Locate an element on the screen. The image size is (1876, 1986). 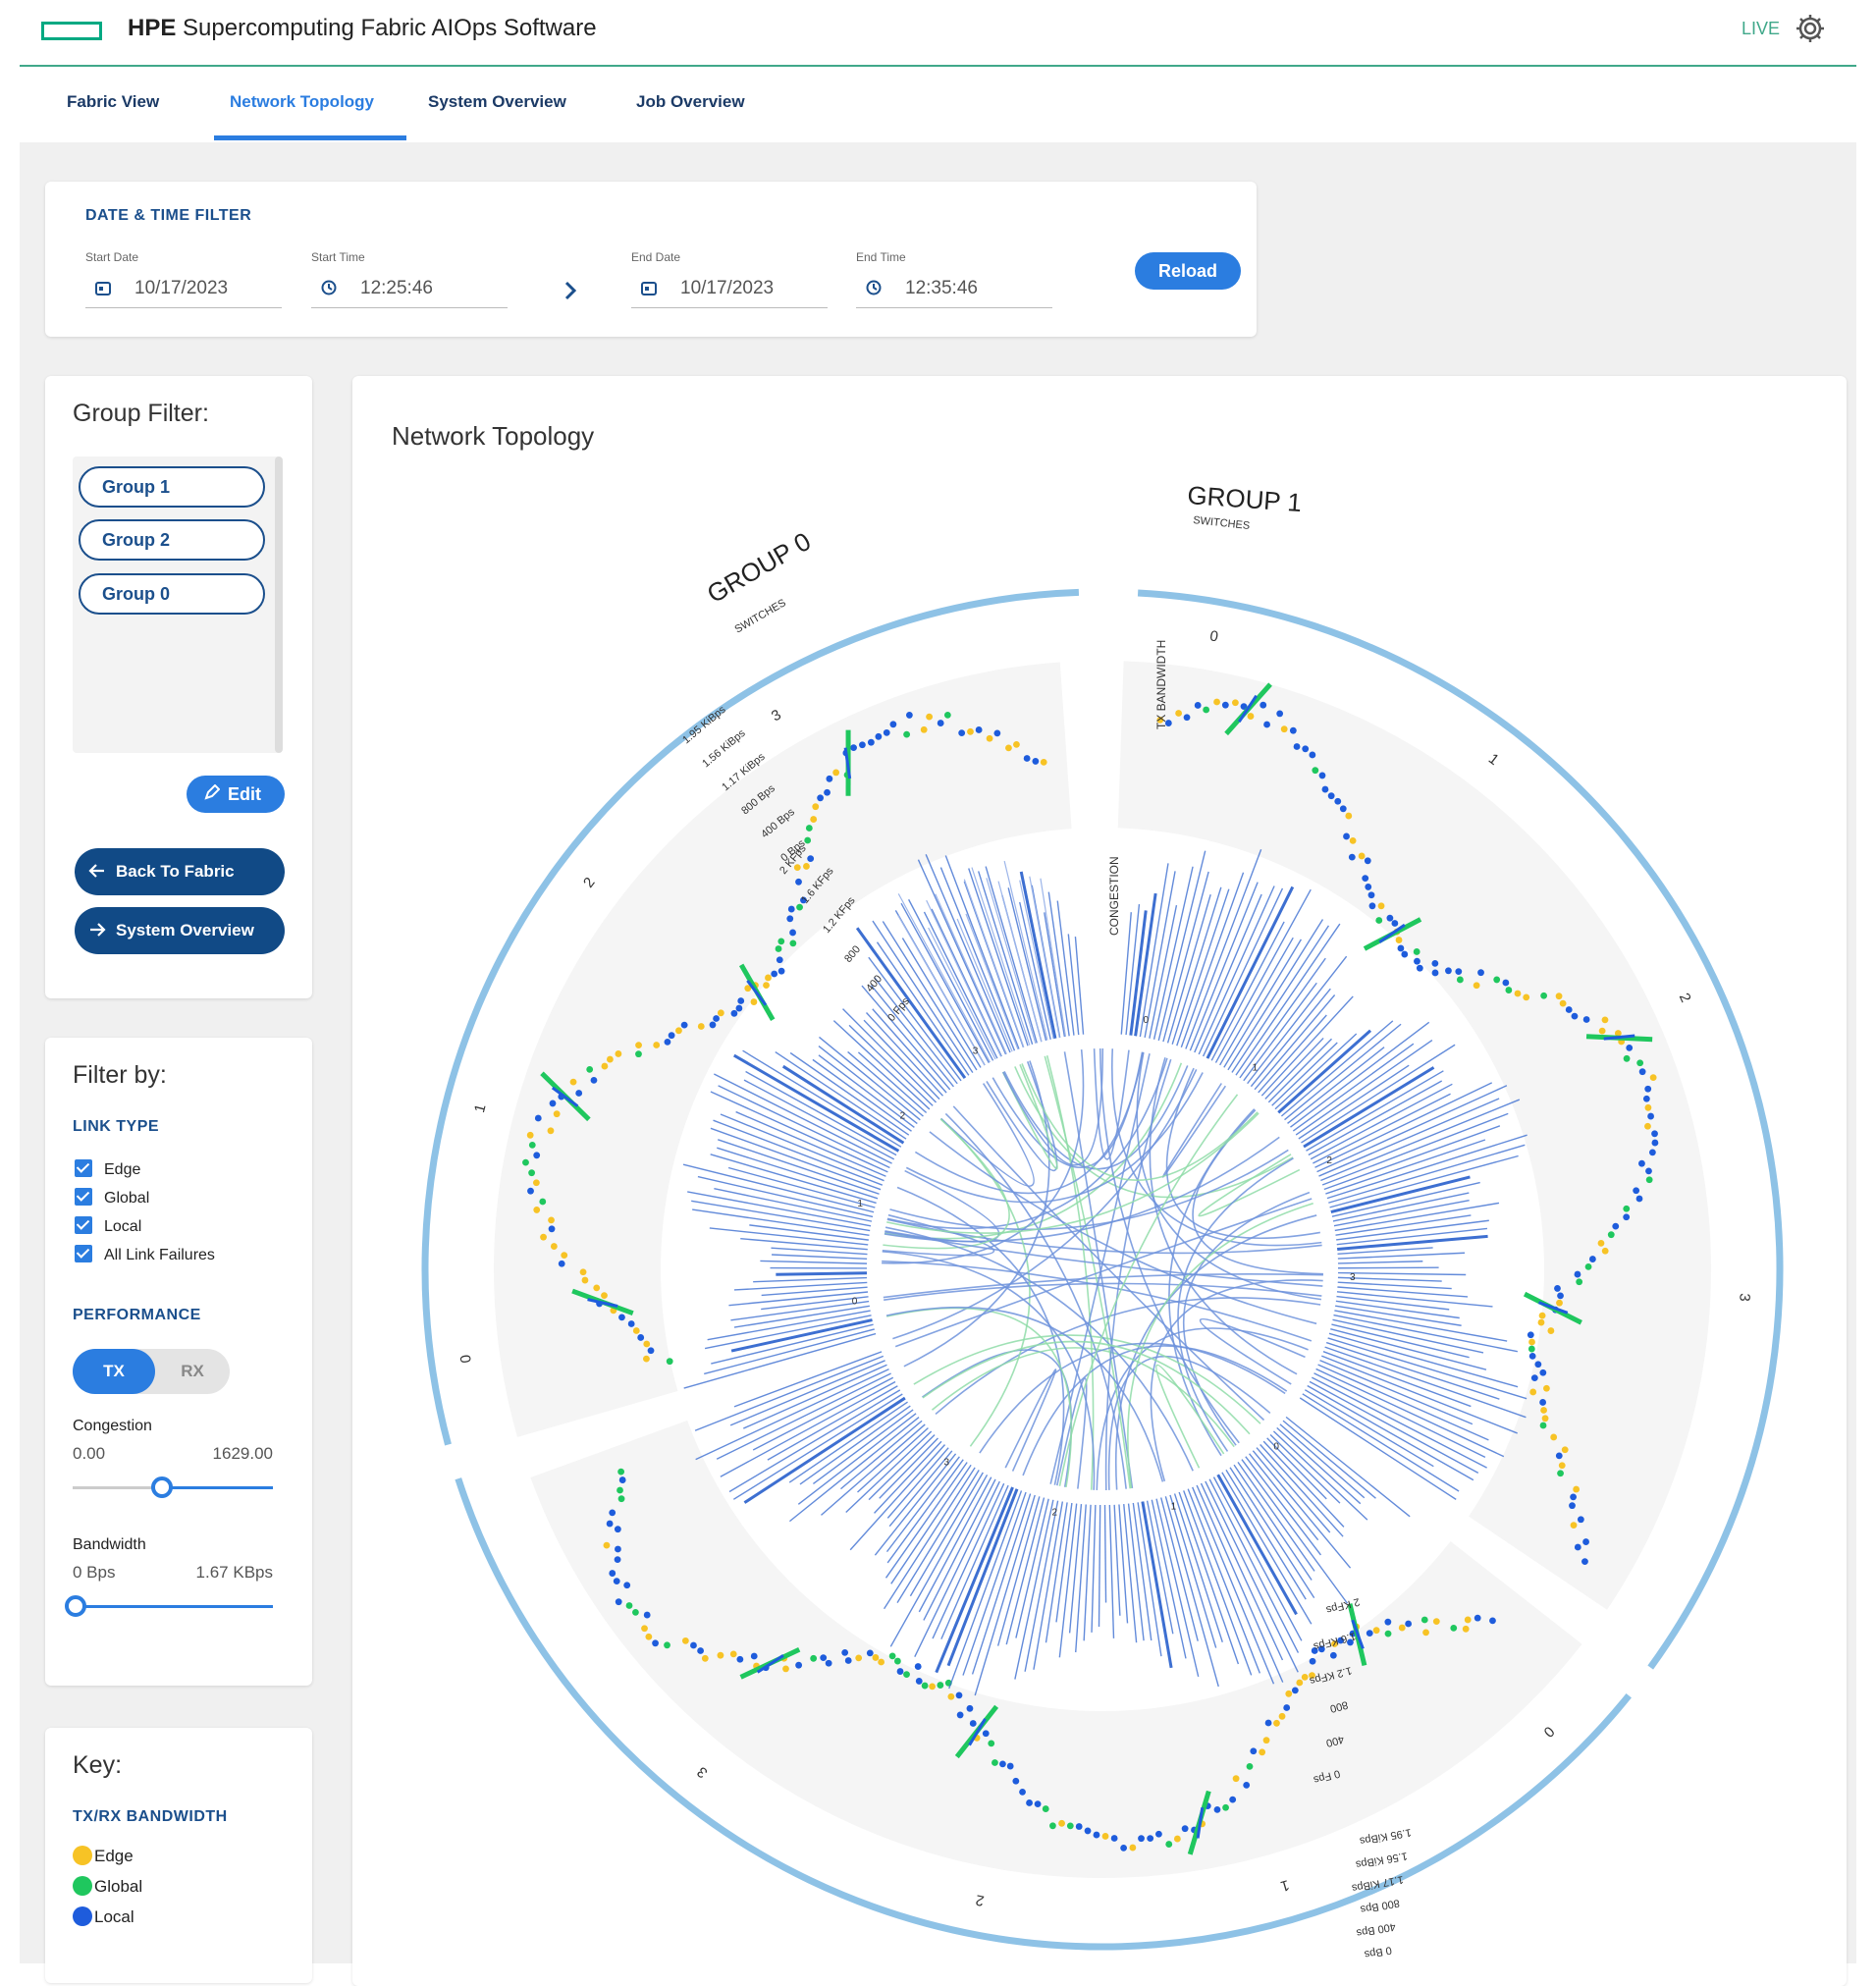
start-date-field: 10/17/2023 is located at coordinates (183, 288).